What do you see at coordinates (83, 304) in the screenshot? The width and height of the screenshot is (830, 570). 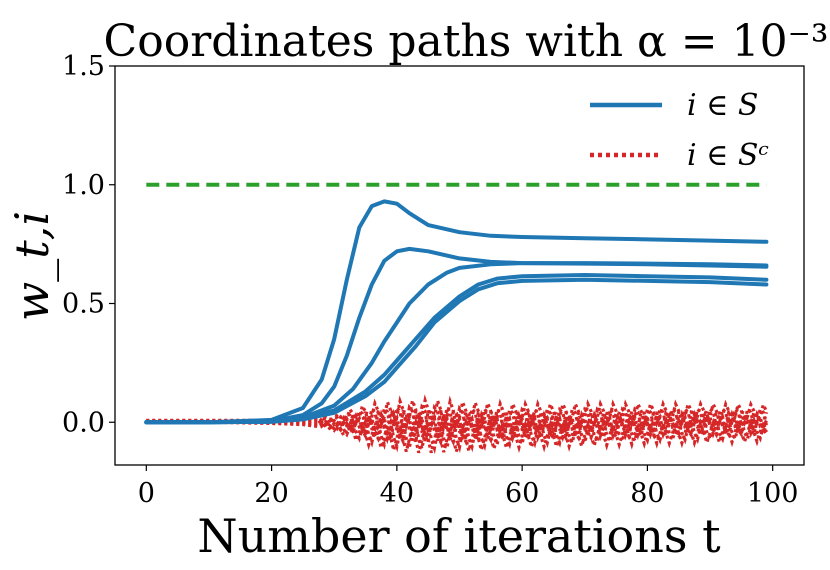 I see `y-tick-label: 0.5` at bounding box center [83, 304].